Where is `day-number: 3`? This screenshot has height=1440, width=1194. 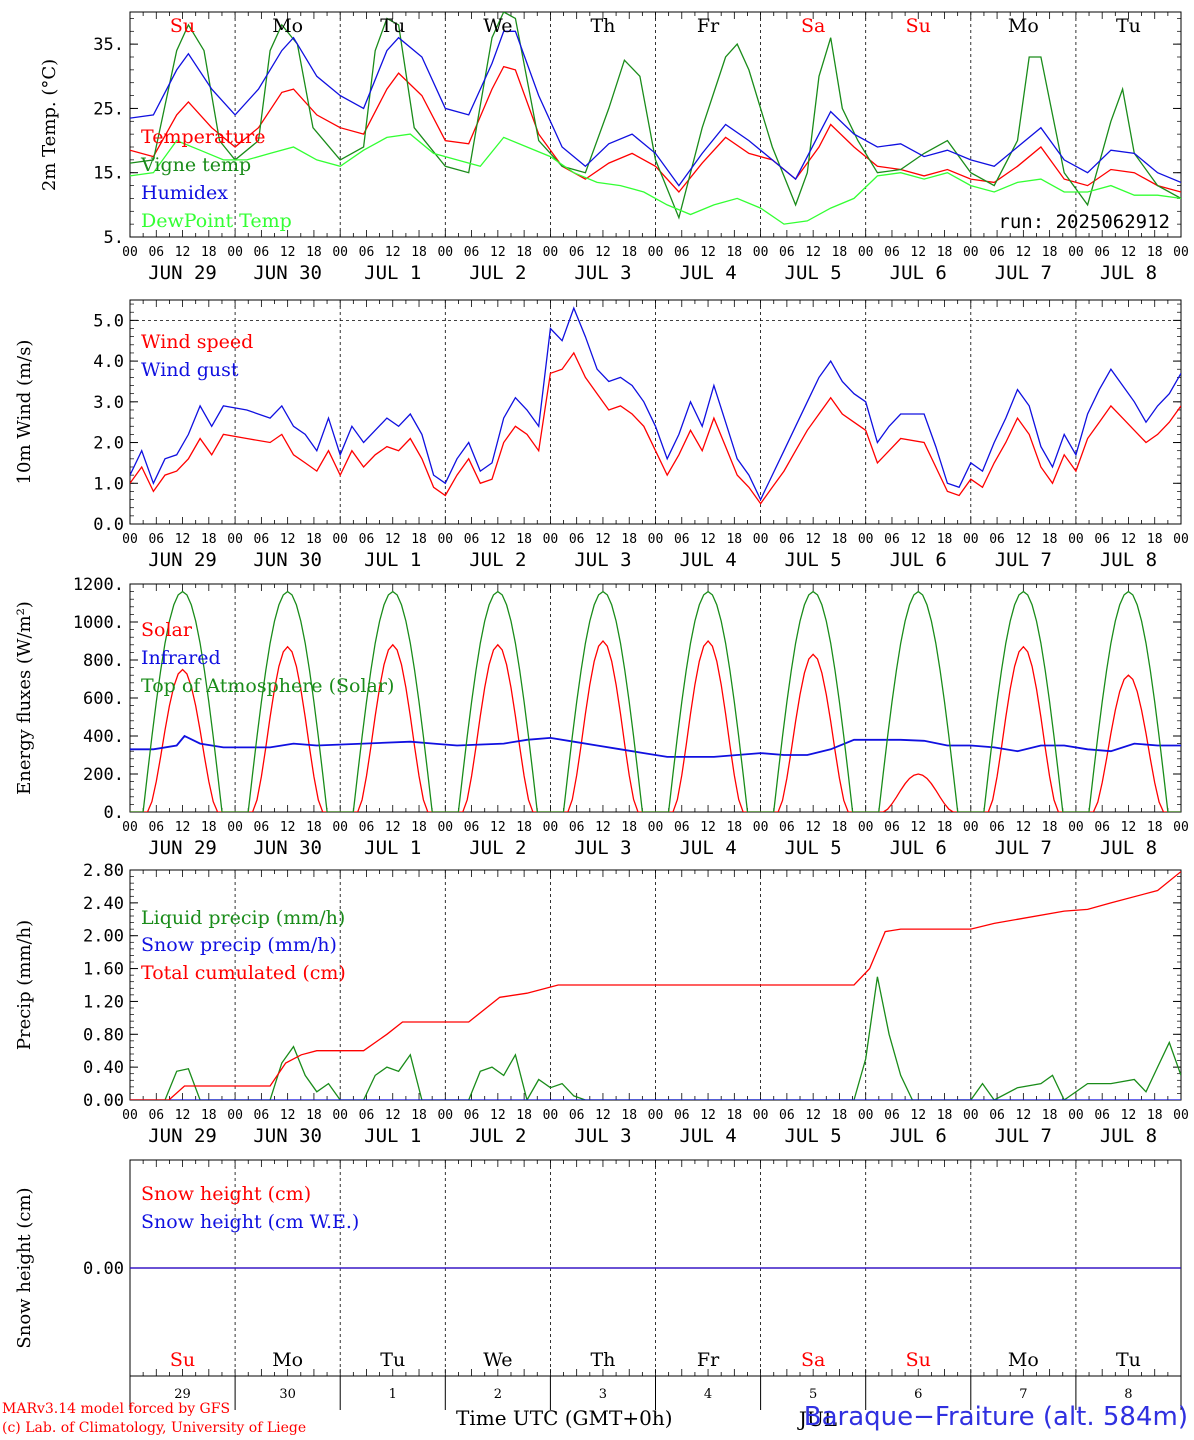 day-number: 3 is located at coordinates (603, 1394).